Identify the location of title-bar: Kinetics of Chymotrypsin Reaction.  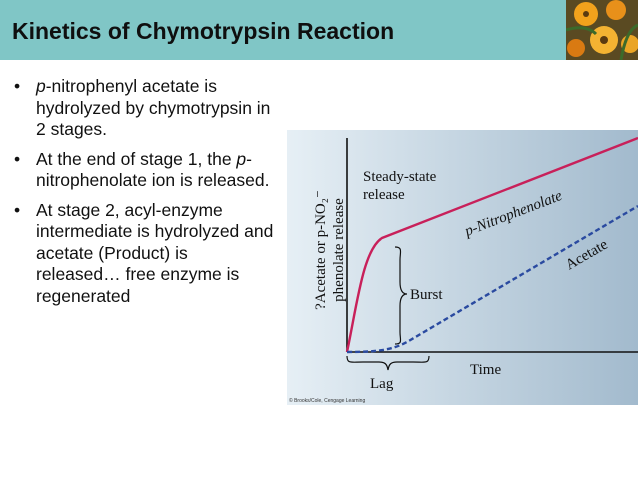
(319, 30).